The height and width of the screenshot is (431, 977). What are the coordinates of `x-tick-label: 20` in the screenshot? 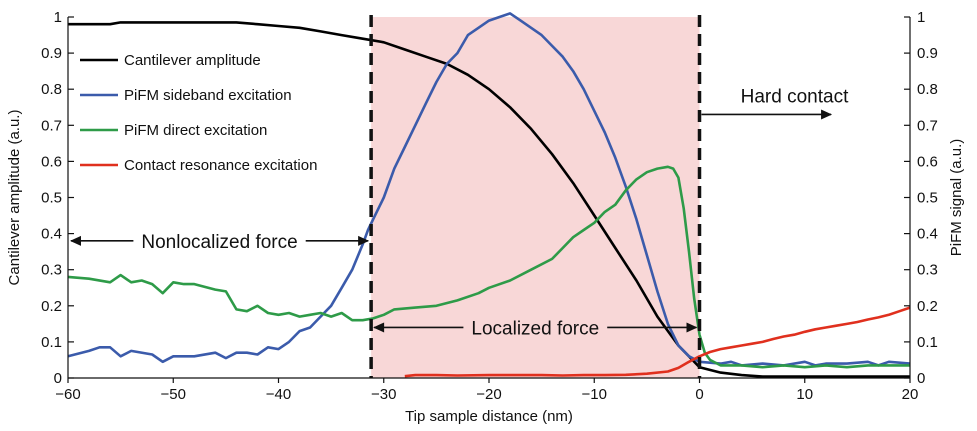 It's located at (910, 394).